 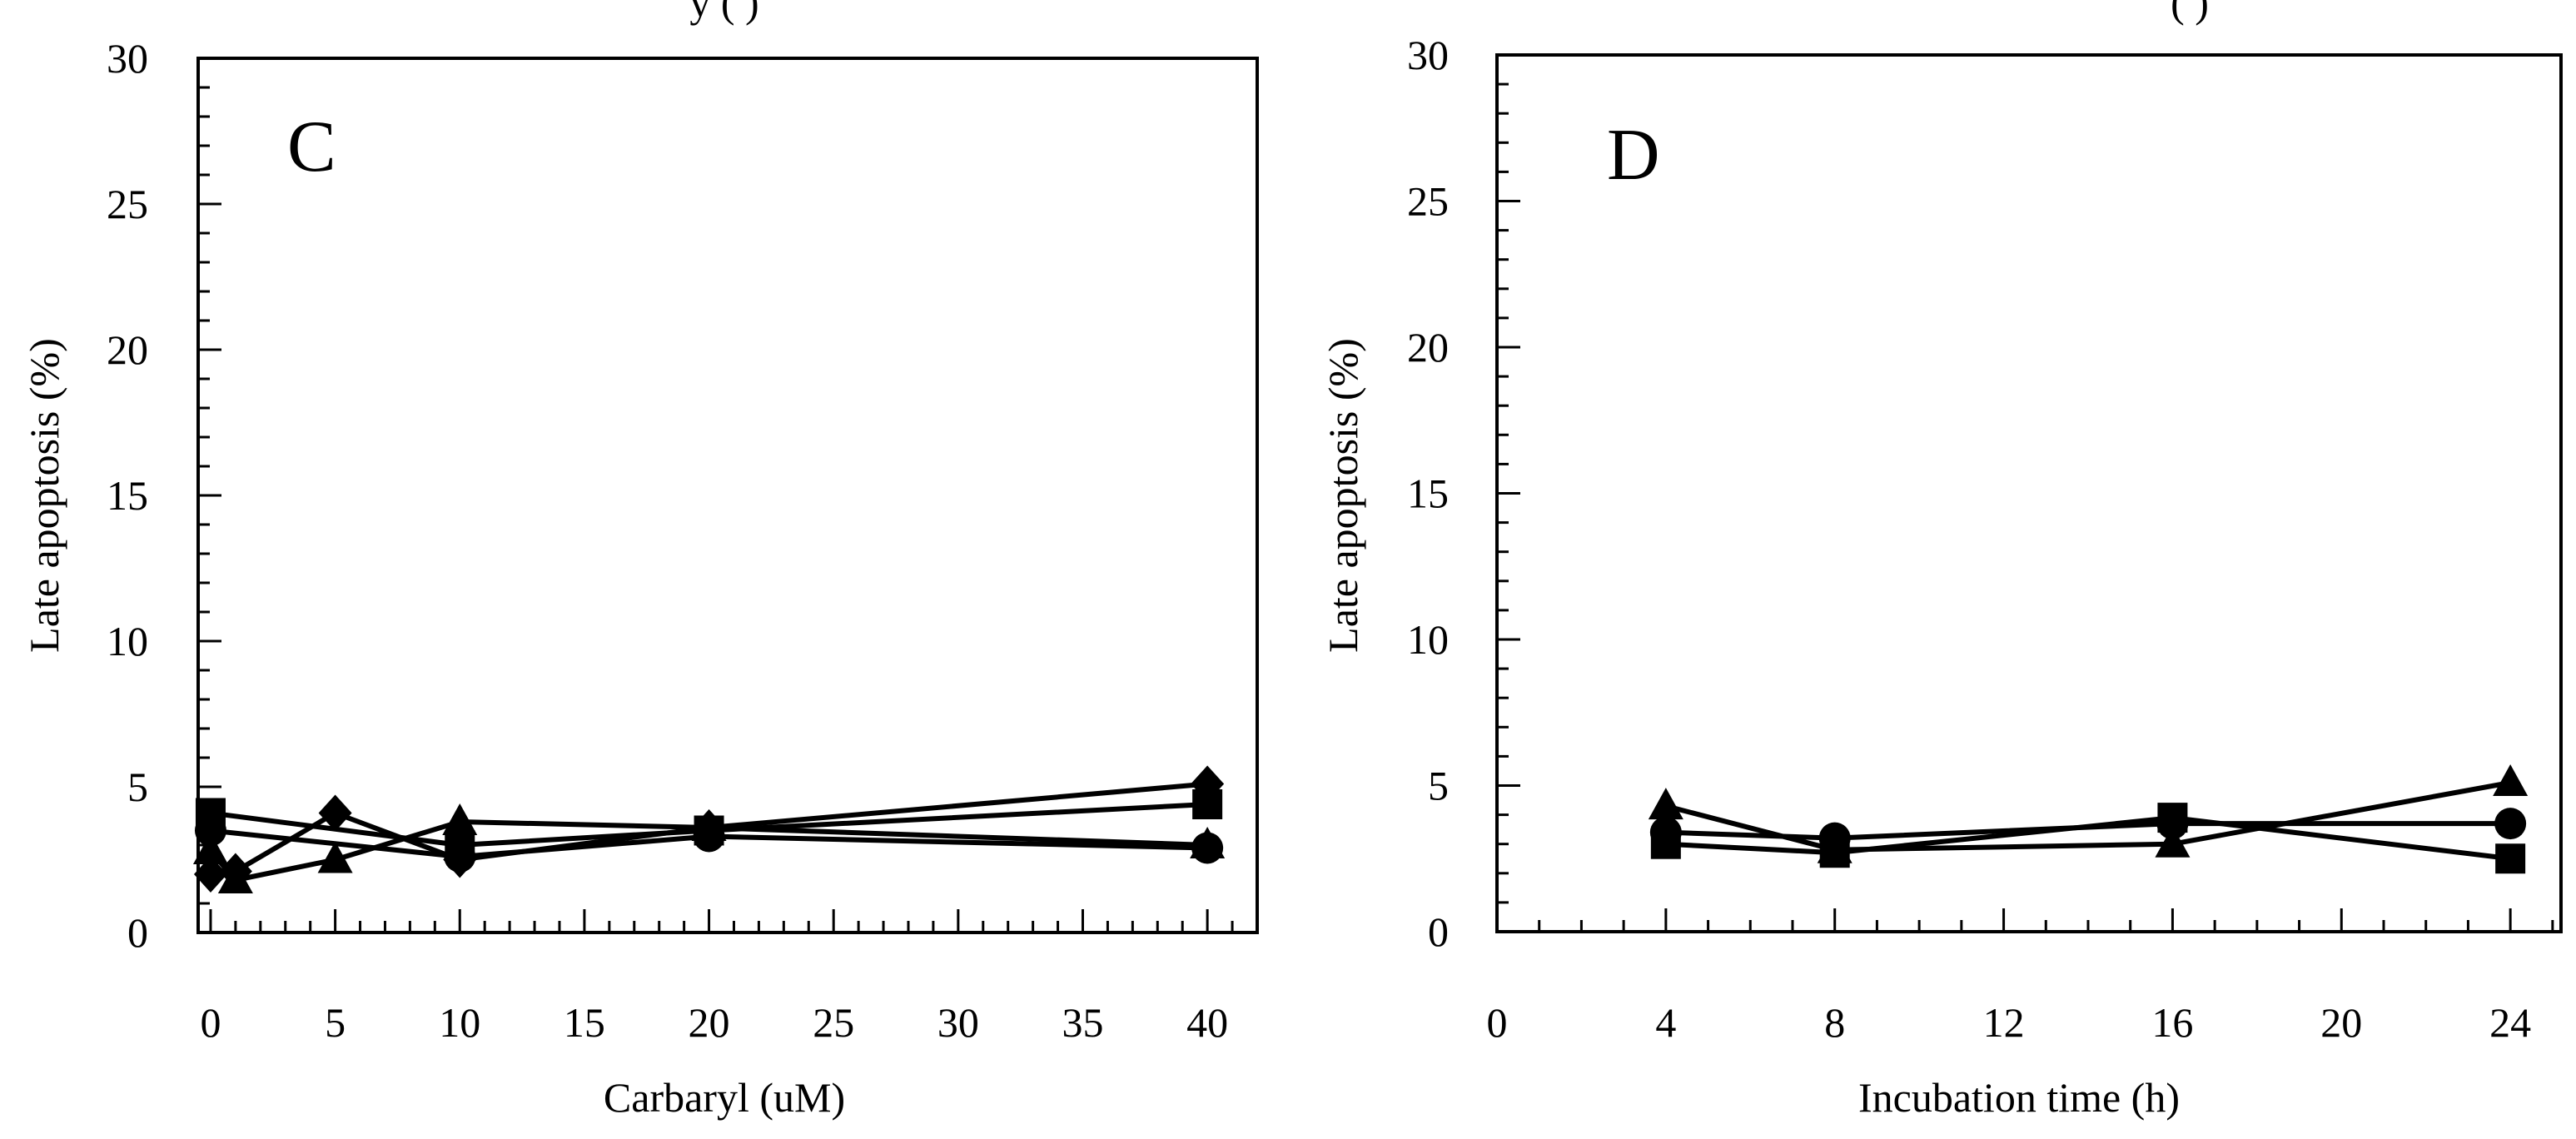 I want to click on panel-c-y-tick-label: 0, so click(x=137, y=932).